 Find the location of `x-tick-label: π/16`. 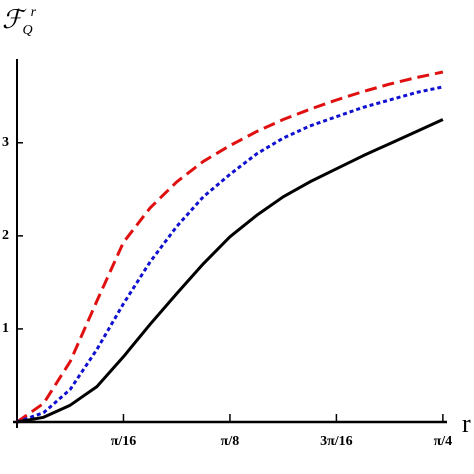

x-tick-label: π/16 is located at coordinates (124, 441).